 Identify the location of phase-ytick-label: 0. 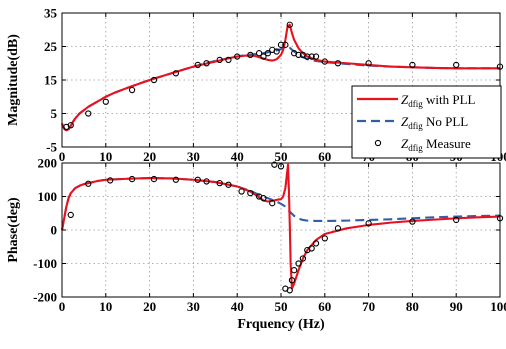
(54, 230).